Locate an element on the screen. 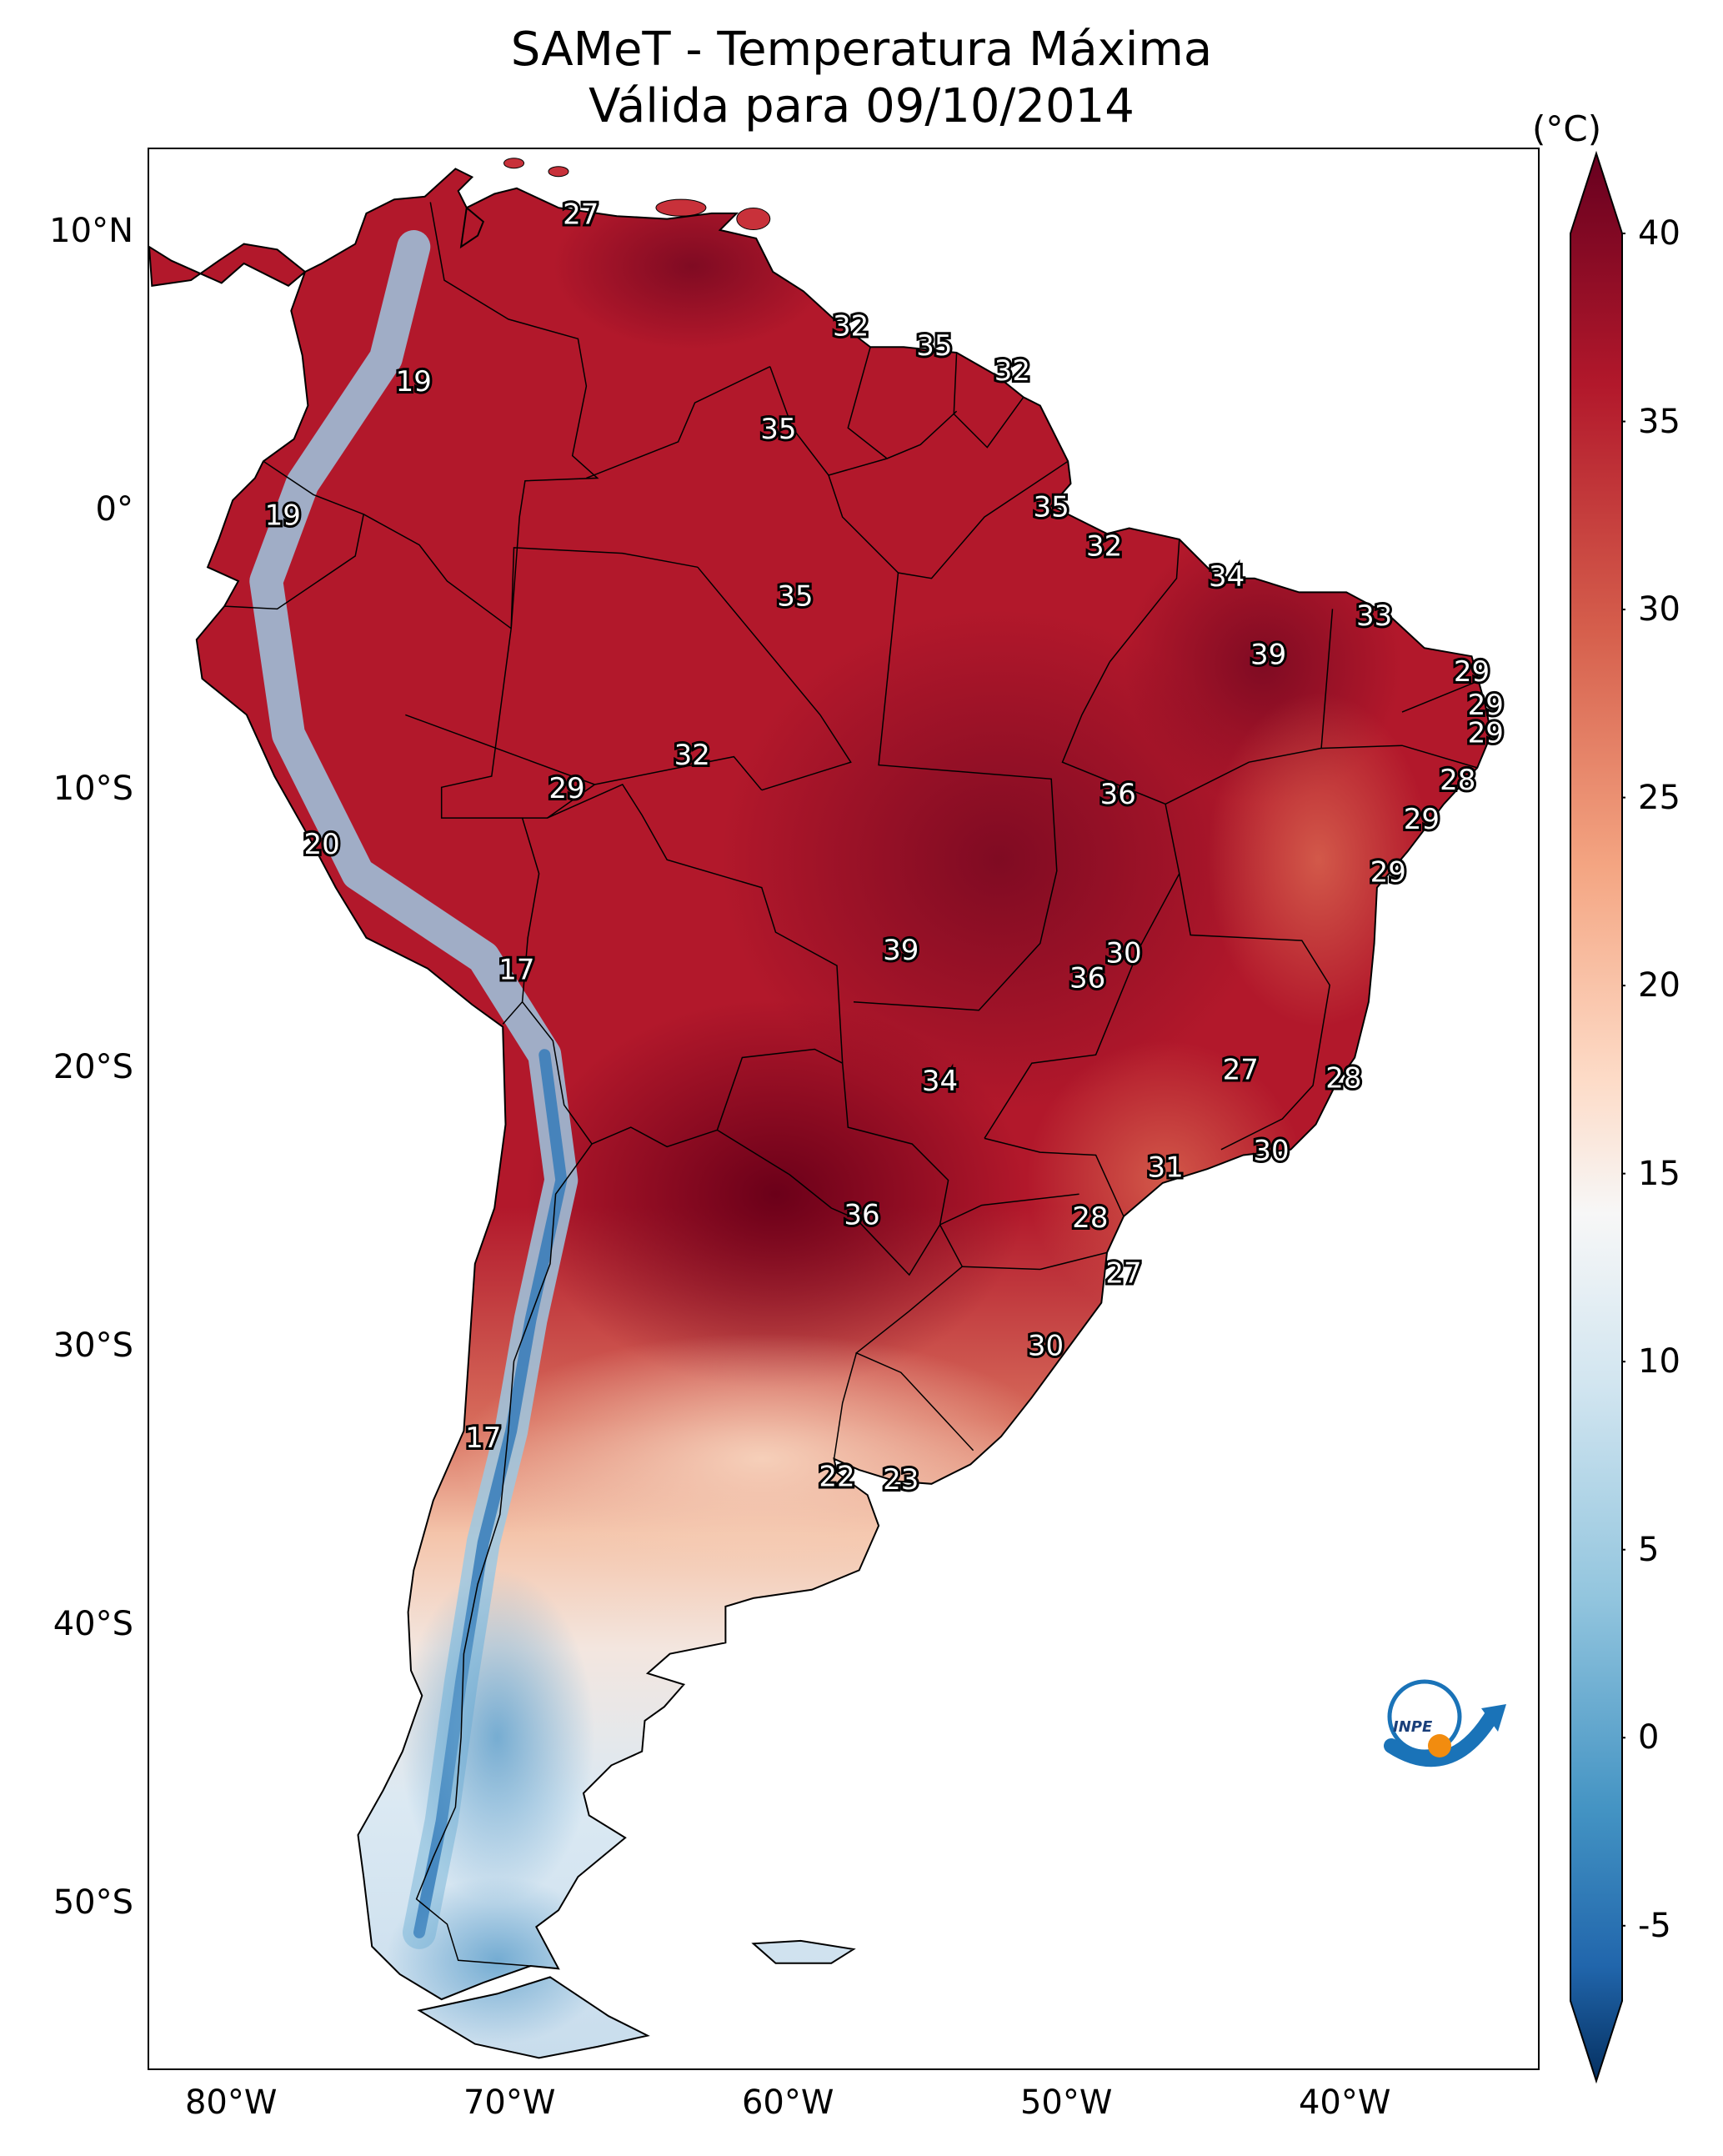 This screenshot has width=1723, height=2156. colorbar-tick-label: 30 is located at coordinates (1659, 609).